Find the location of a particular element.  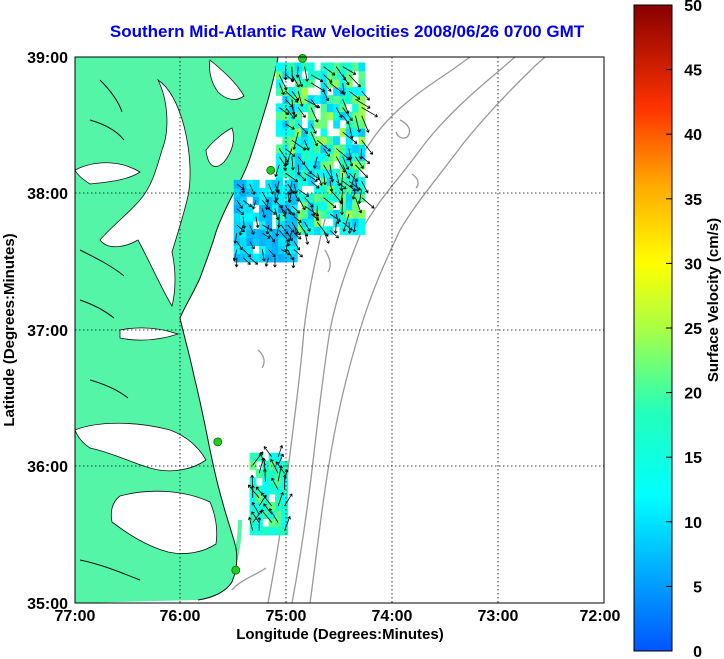

x-tick-label: 77:00 is located at coordinates (75, 616).